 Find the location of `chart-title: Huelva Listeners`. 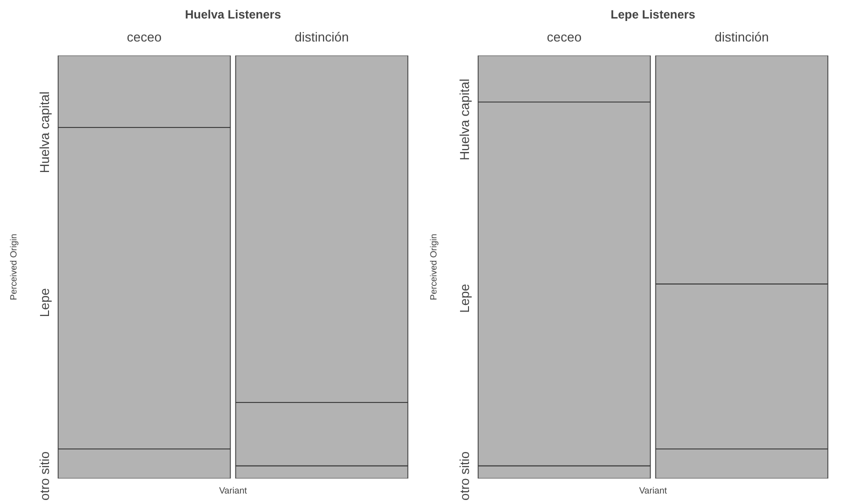

chart-title: Huelva Listeners is located at coordinates (233, 15).